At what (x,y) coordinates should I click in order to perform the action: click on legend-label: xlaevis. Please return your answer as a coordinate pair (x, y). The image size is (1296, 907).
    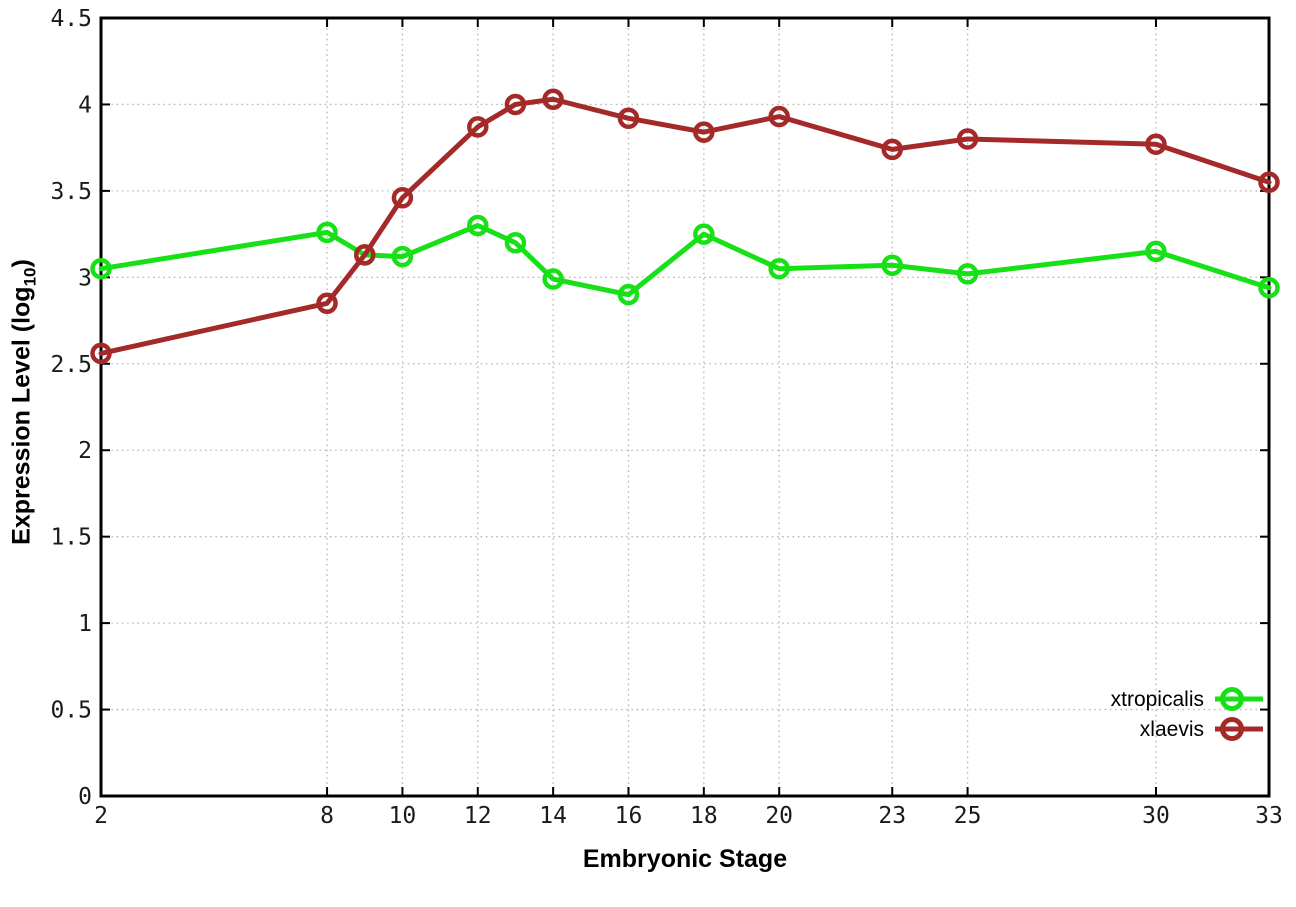
    Looking at the image, I should click on (1171, 729).